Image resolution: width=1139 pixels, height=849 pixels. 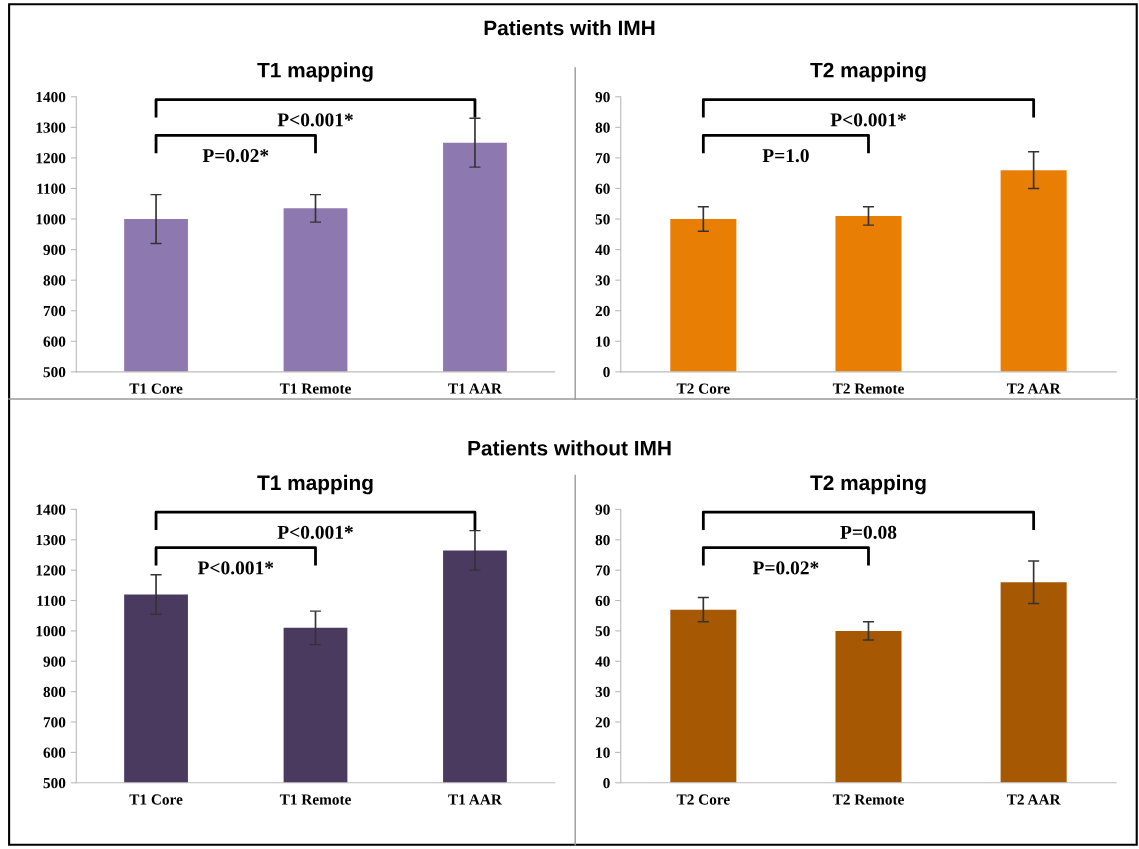 What do you see at coordinates (569, 448) in the screenshot?
I see `text: Patients without IMH` at bounding box center [569, 448].